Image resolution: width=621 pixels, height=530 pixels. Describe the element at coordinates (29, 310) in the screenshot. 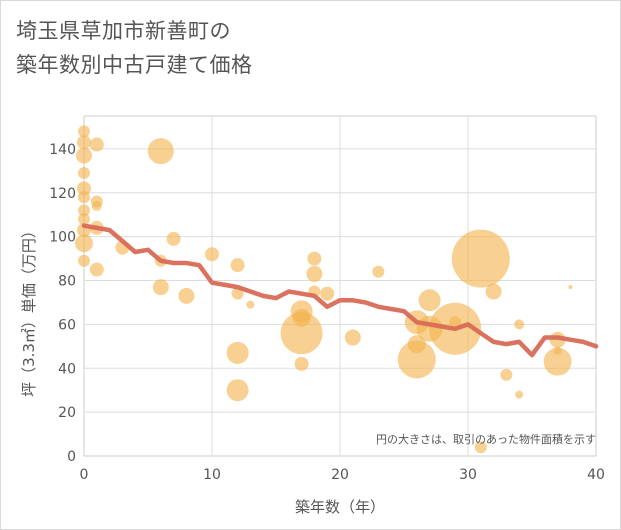

I see `y-axis-title: 坪（3.3㎡）単価（万円）` at that location.